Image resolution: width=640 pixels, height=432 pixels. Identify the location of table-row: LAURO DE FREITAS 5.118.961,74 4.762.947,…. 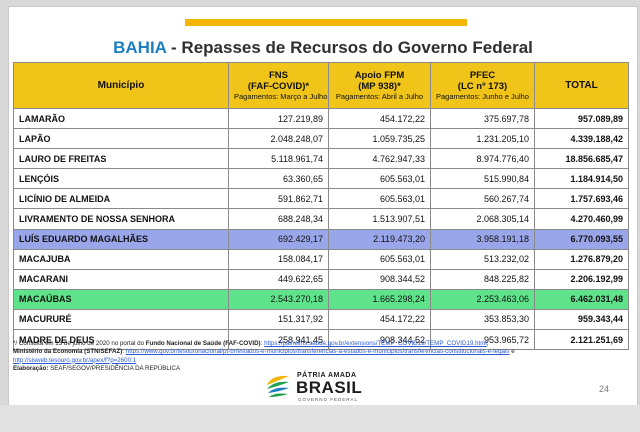
(321, 159).